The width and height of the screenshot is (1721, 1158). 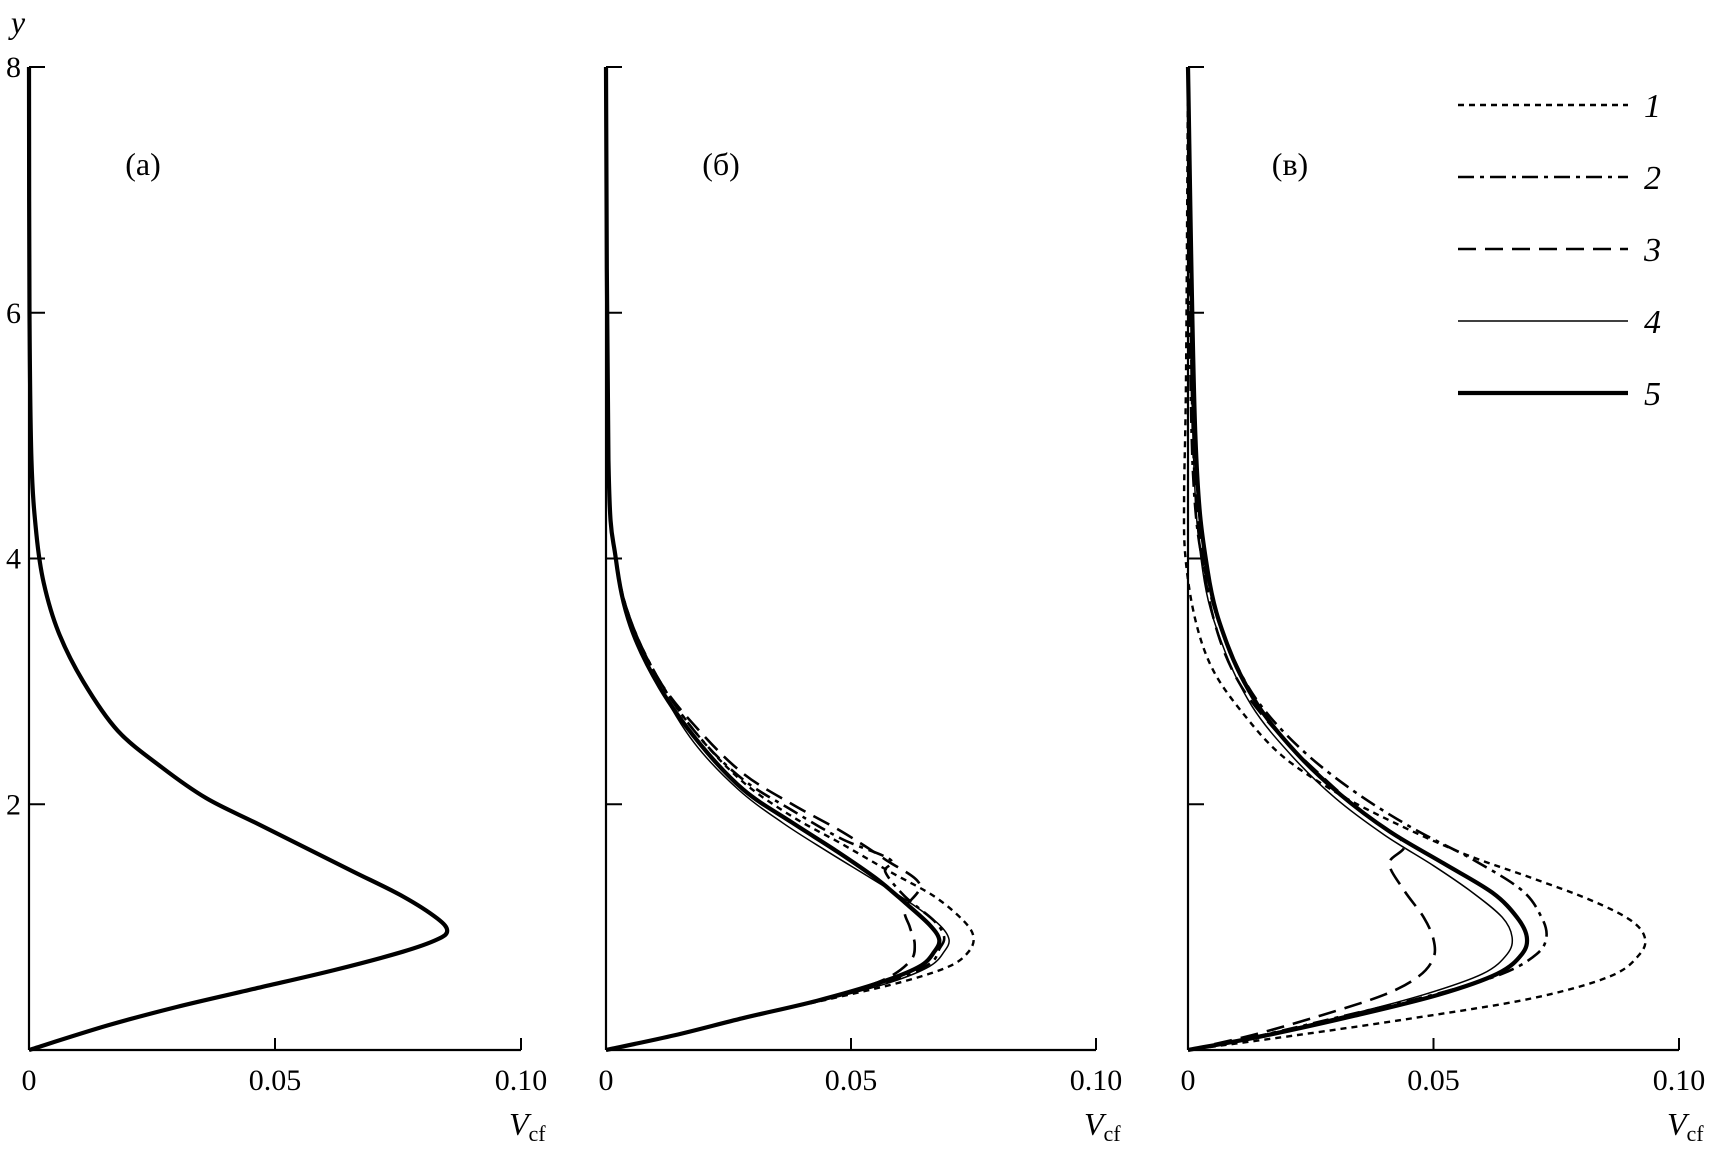 I want to click on legend-label: 2, so click(x=1652, y=178).